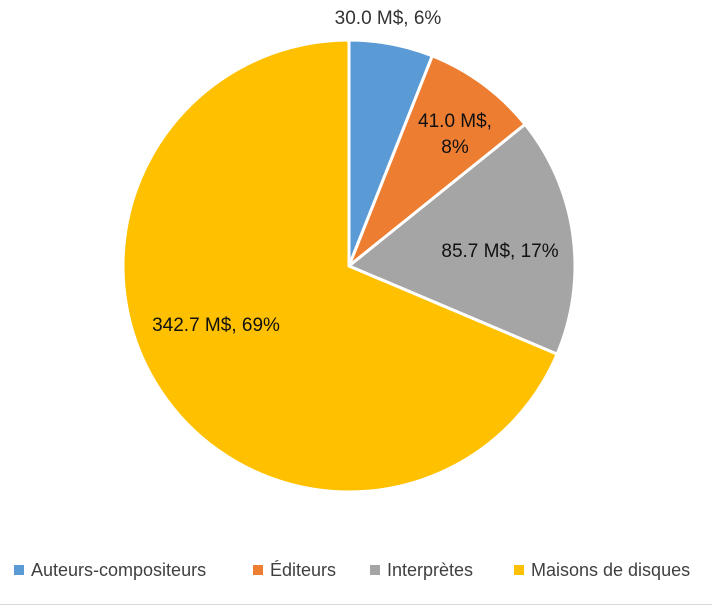 This screenshot has height=608, width=712. What do you see at coordinates (388, 18) in the screenshot?
I see `data-label-auteurs-compositeurs: 30.0 M$, 6%` at bounding box center [388, 18].